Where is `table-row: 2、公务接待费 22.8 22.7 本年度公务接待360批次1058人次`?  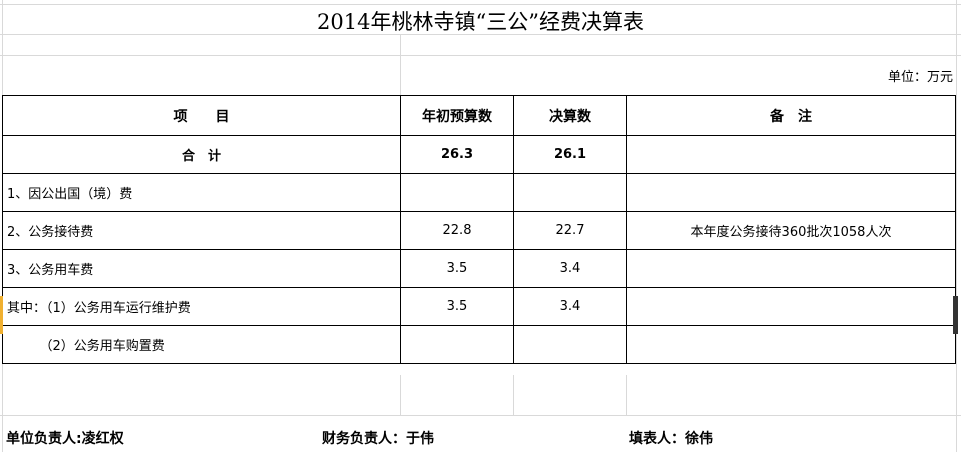 table-row: 2、公务接待费 22.8 22.7 本年度公务接待360批次1058人次 is located at coordinates (479, 230).